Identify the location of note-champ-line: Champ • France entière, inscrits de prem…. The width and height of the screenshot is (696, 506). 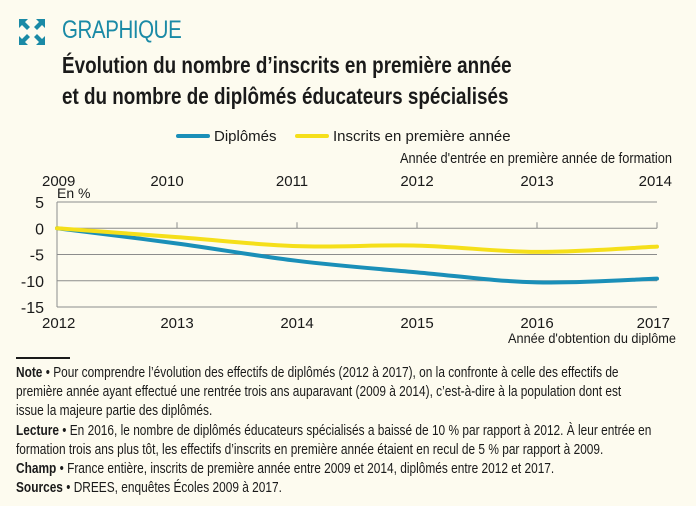
(285, 469).